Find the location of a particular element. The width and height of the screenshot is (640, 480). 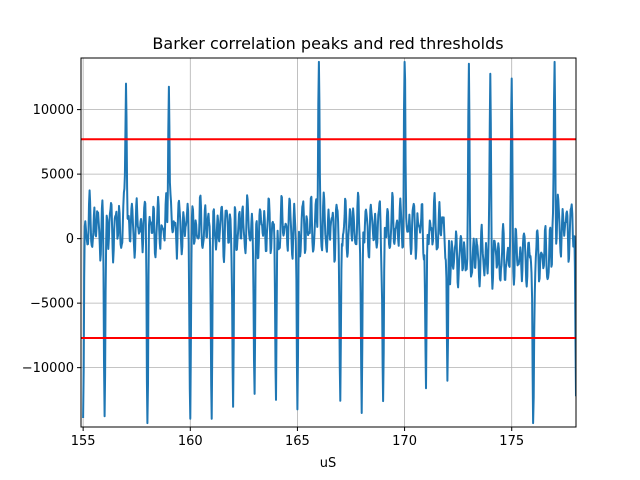

x-axis-ticks: 155 160 165 170 175 is located at coordinates (297, 438).